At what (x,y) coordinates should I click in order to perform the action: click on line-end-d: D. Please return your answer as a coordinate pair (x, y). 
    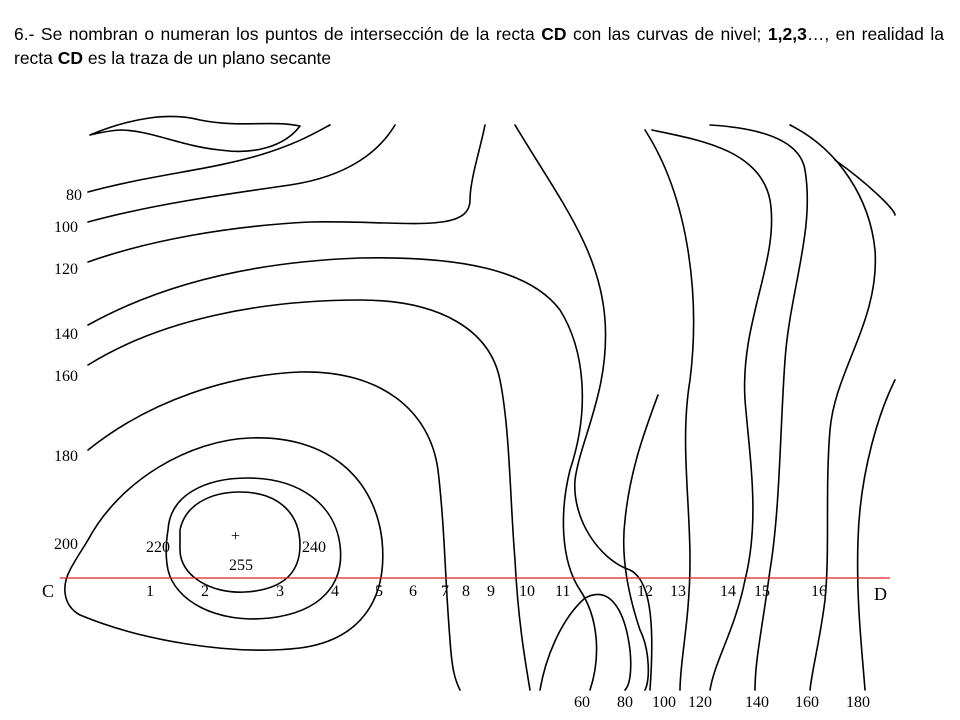
    Looking at the image, I should click on (880, 594).